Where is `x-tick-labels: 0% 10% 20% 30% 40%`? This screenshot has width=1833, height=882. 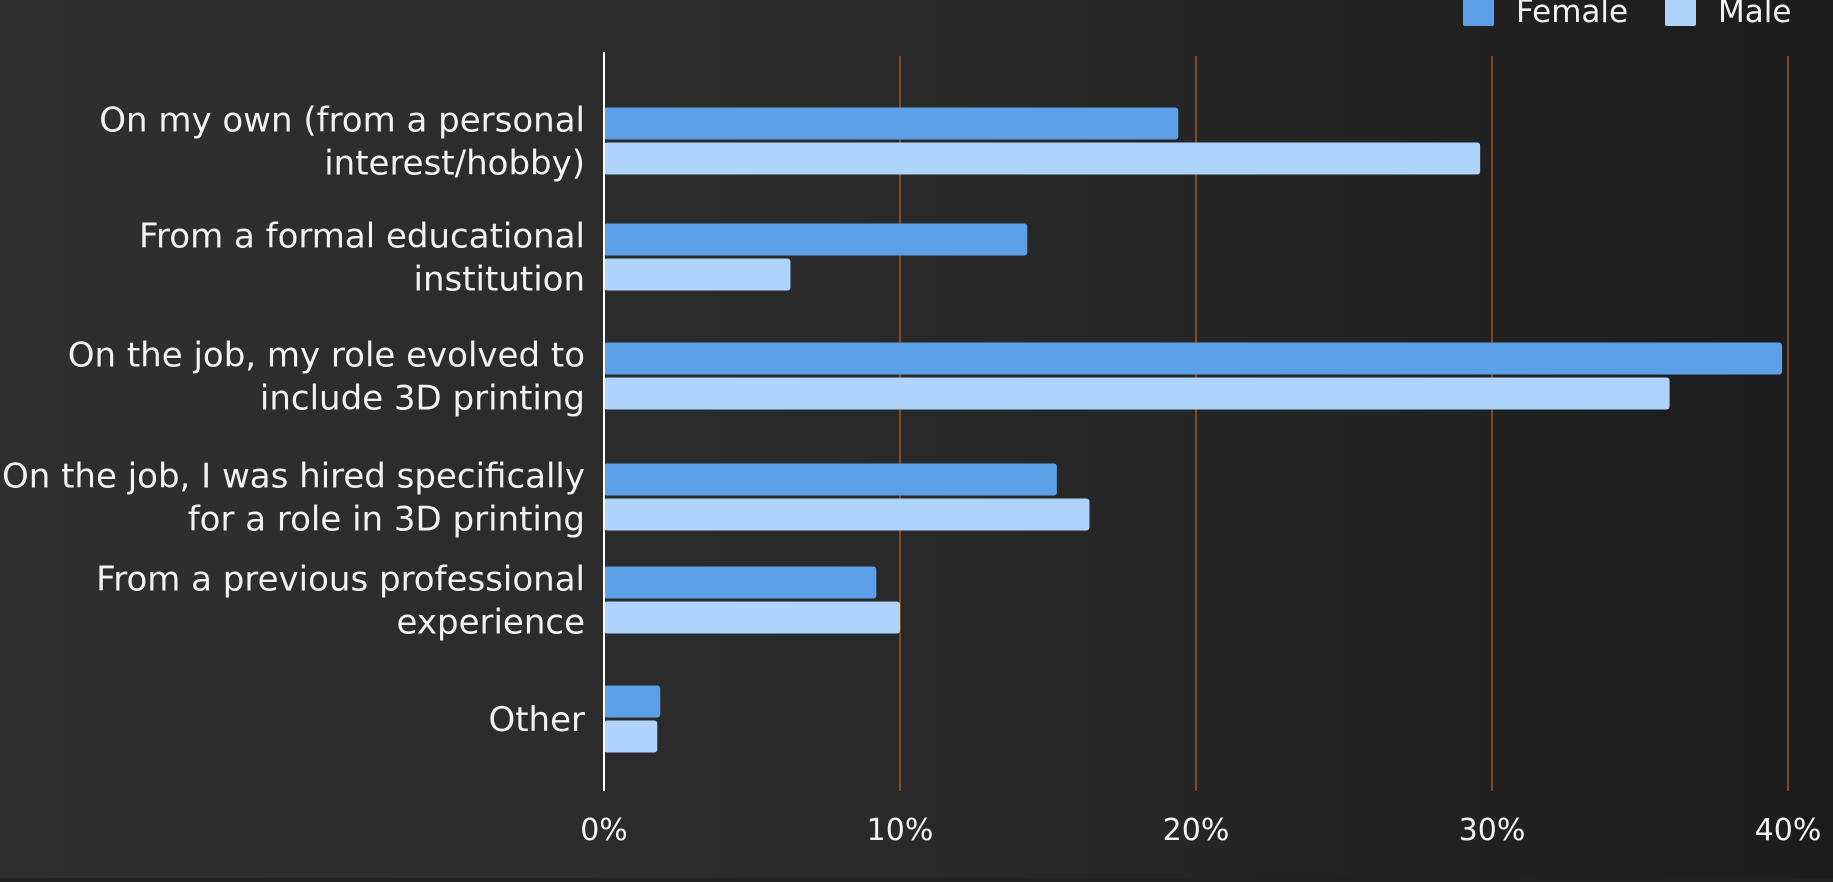 x-tick-labels: 0% 10% 20% 30% 40% is located at coordinates (1200, 830).